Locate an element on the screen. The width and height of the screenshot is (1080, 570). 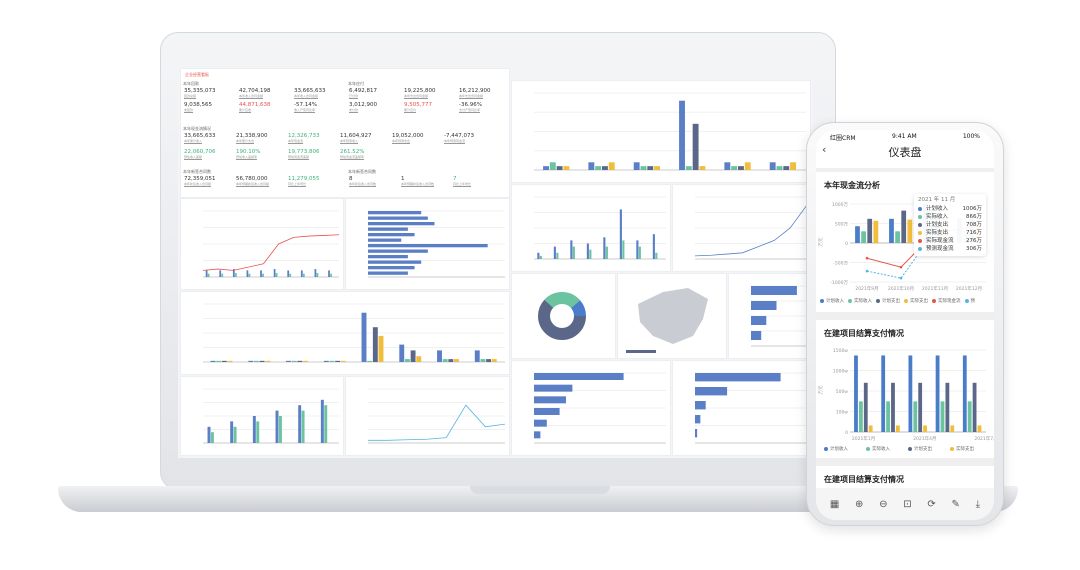
kpi-item: 8 本年新签收入合同数 is located at coordinates (362, 181).